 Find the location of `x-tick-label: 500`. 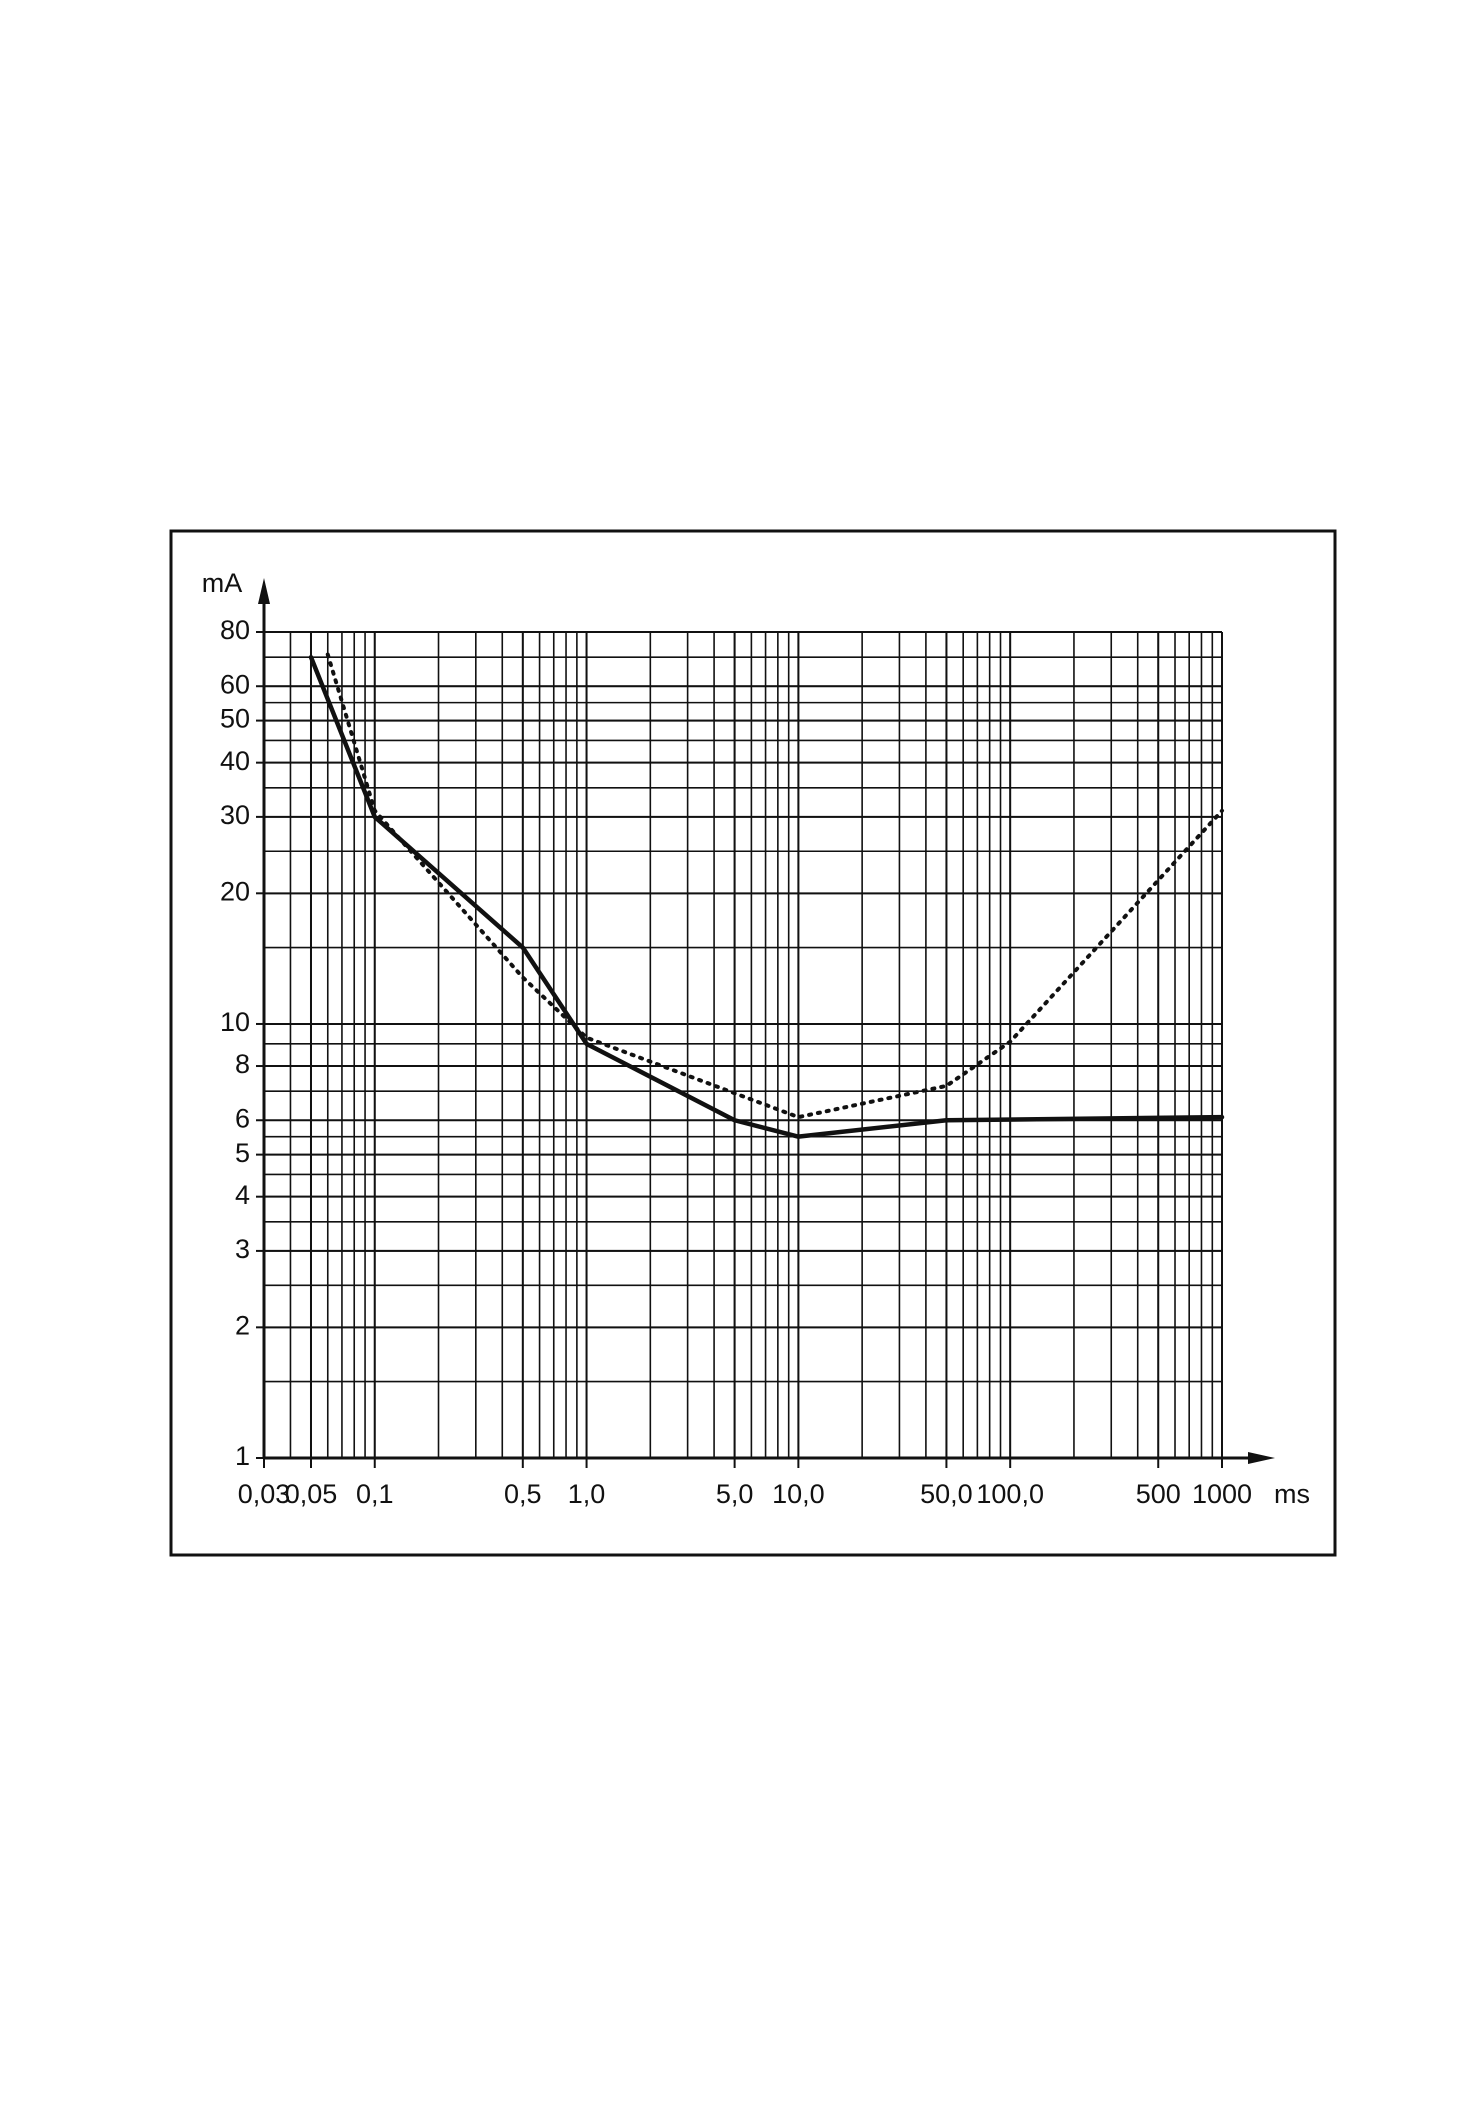

x-tick-label: 500 is located at coordinates (1158, 1494).